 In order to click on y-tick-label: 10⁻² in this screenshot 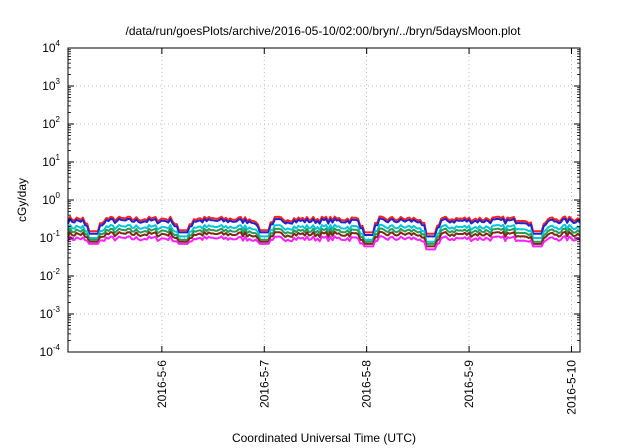, I will do `click(50, 275)`.